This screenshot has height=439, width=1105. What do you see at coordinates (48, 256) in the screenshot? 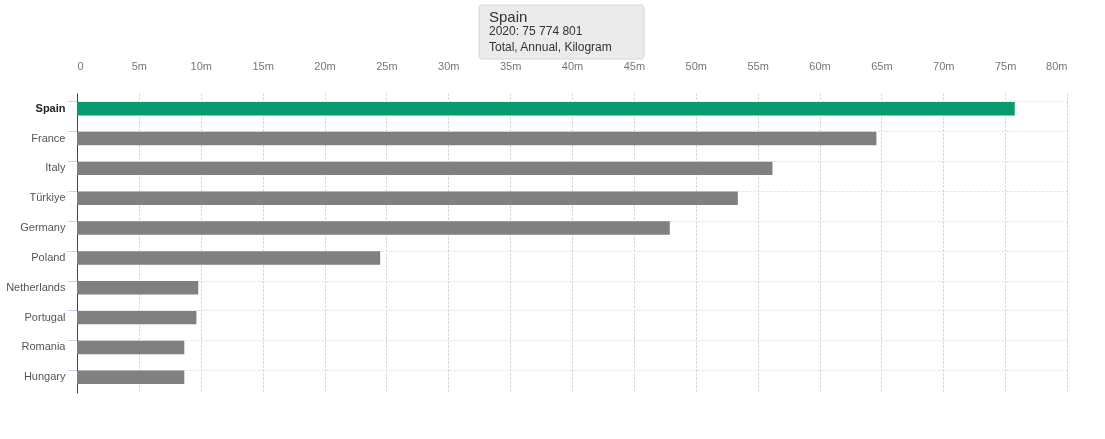
I see `y-tick-label: Poland` at bounding box center [48, 256].